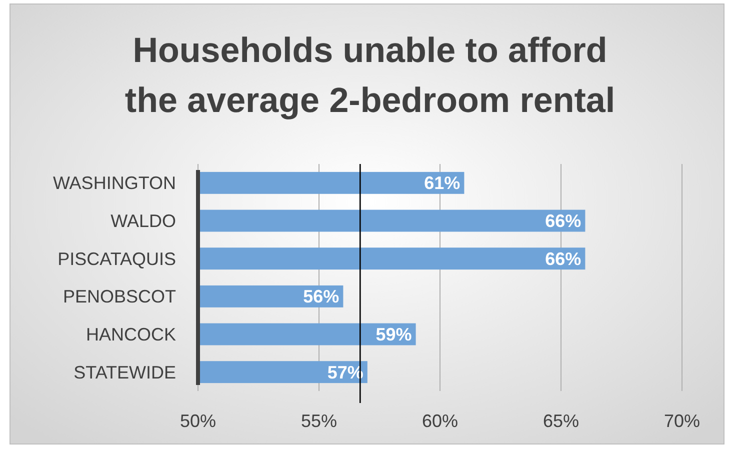 This screenshot has height=449, width=730. Describe the element at coordinates (119, 296) in the screenshot. I see `y-tick-label: PENOBSCOT` at that location.